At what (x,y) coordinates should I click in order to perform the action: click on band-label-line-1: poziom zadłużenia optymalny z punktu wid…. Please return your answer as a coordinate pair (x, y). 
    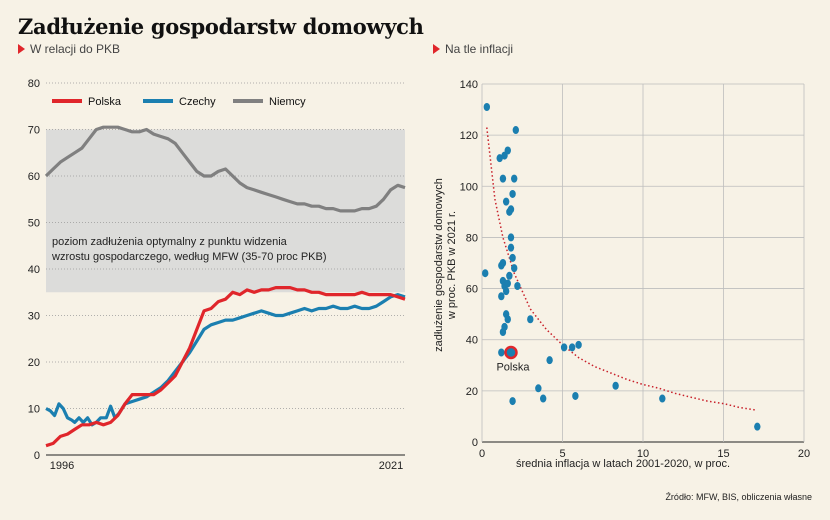
    Looking at the image, I should click on (170, 242).